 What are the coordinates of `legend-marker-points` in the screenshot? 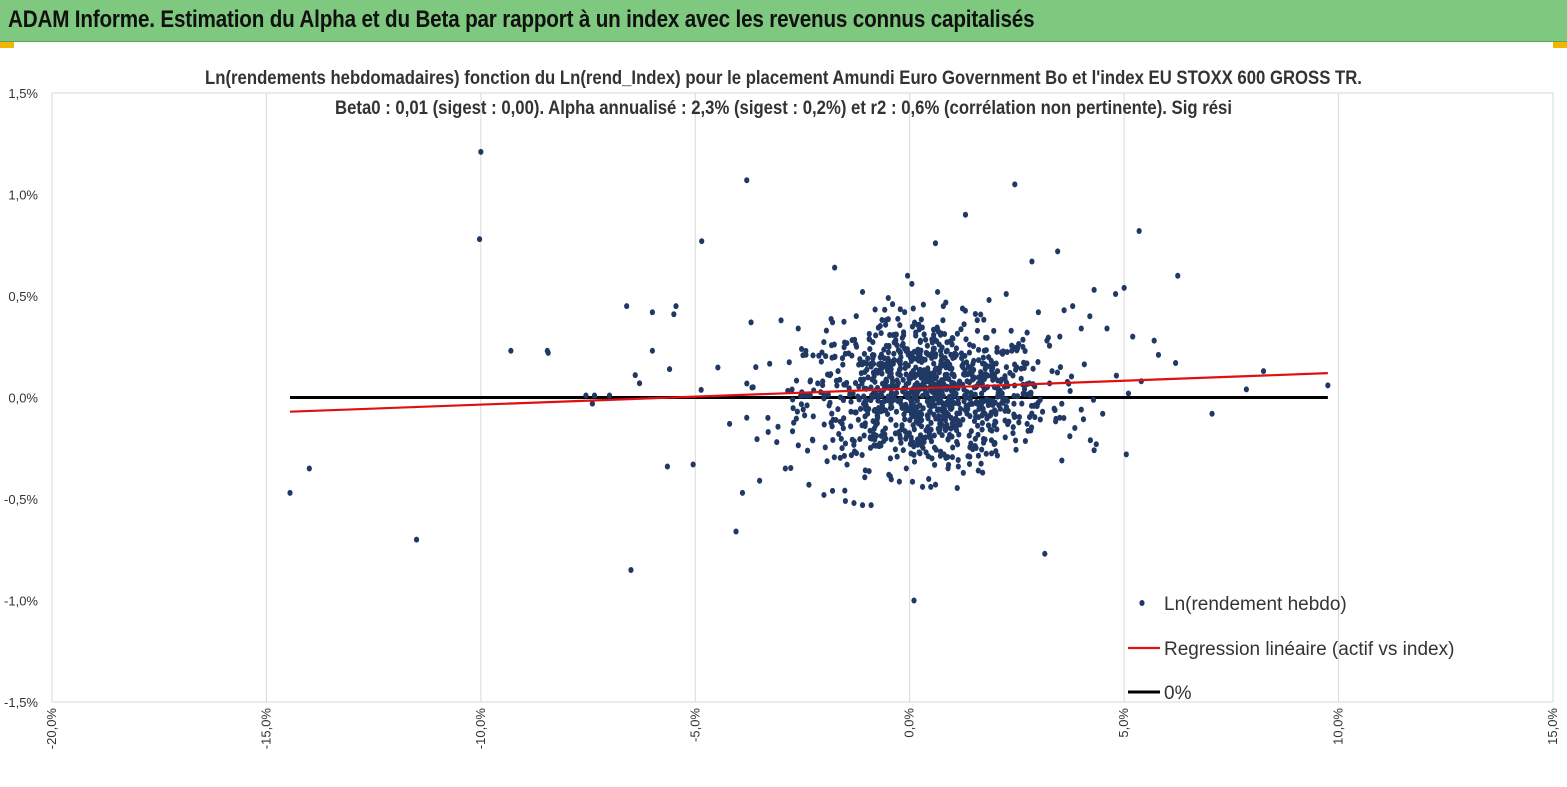 It's located at (1142, 603).